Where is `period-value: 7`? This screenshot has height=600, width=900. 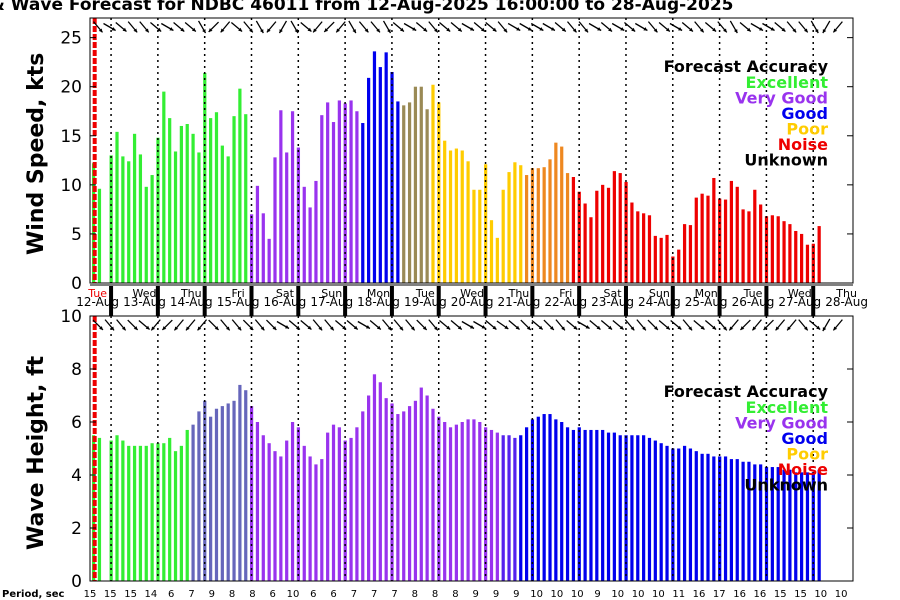 period-value: 7 is located at coordinates (374, 594).